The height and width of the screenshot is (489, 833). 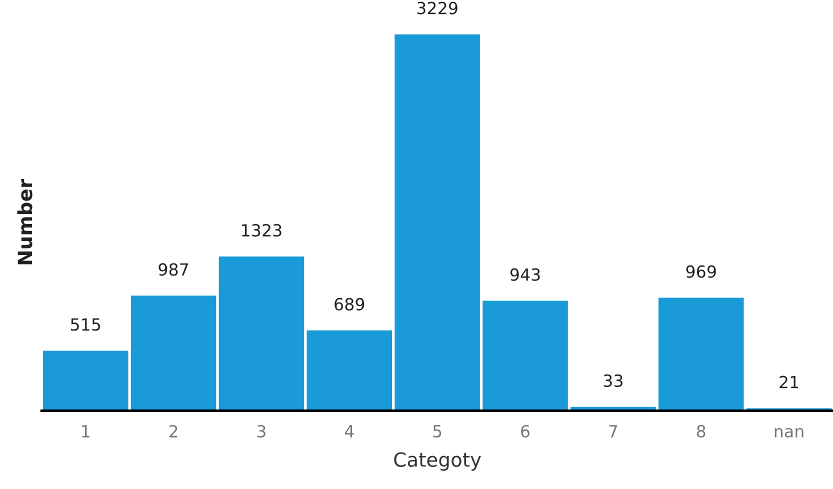 What do you see at coordinates (525, 274) in the screenshot?
I see `data-label: 943` at bounding box center [525, 274].